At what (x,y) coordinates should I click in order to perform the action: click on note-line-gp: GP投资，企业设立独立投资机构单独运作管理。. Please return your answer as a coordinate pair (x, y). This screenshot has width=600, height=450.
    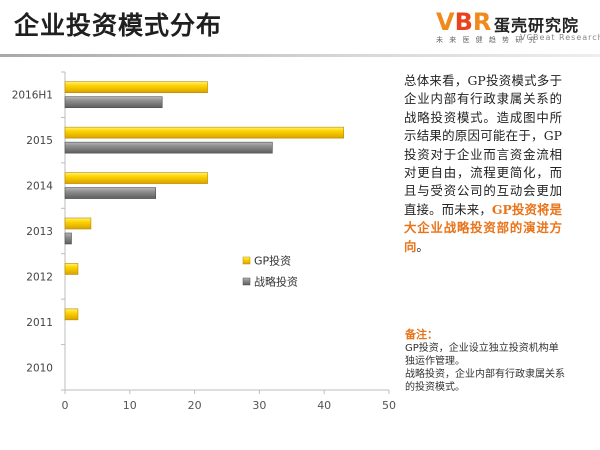
    Looking at the image, I should click on (482, 355).